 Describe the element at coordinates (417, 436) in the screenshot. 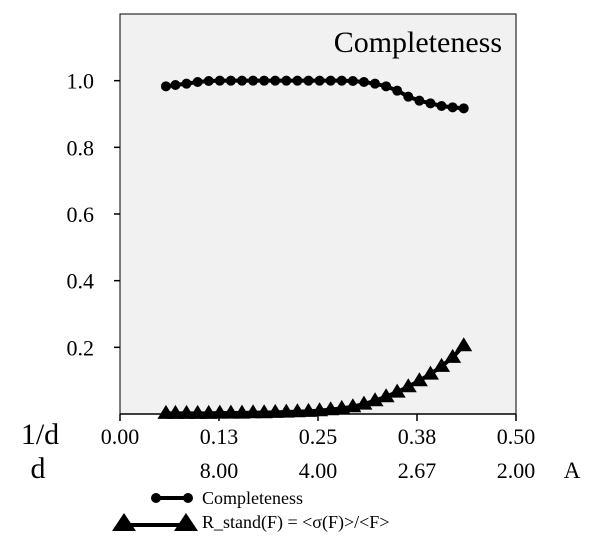

I see `x-tick-label: 0.38` at that location.